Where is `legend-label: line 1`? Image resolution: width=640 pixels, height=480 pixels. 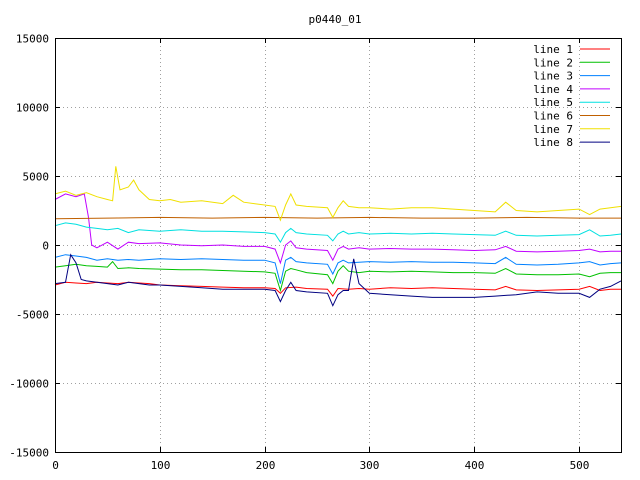 legend-label: line 1 is located at coordinates (553, 49).